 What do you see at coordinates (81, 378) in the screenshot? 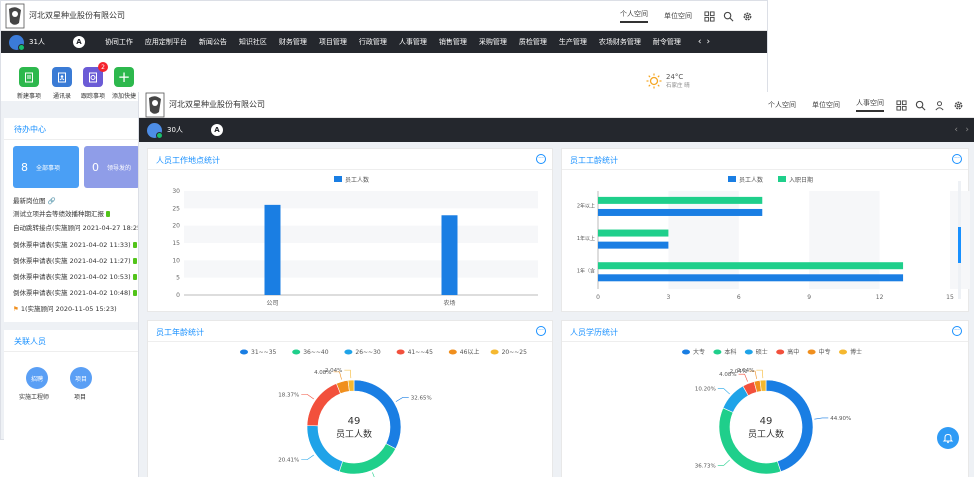
I see `related-person-avatar: 项目` at bounding box center [81, 378].